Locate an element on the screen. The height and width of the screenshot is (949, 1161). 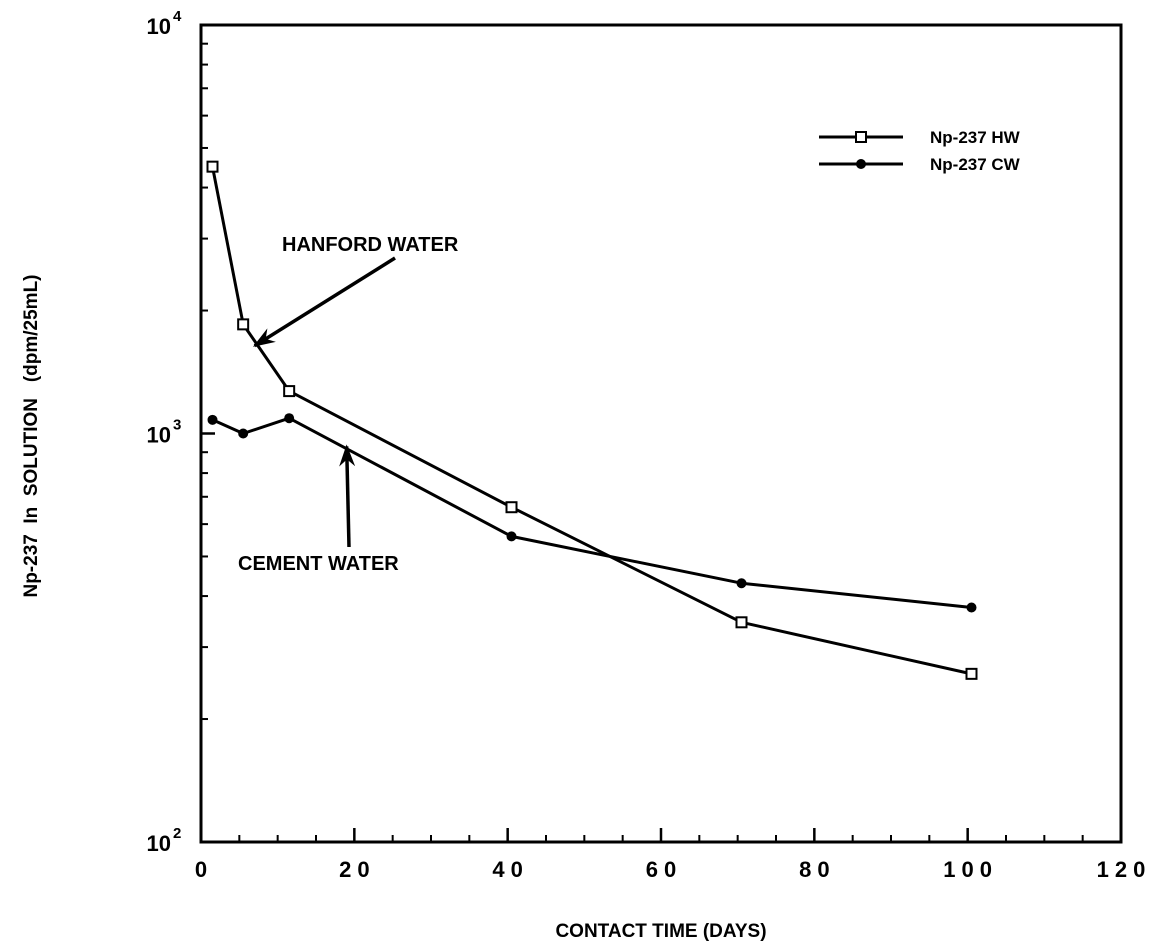
annotation-hanford-text: HANFORD WATER is located at coordinates (370, 245).